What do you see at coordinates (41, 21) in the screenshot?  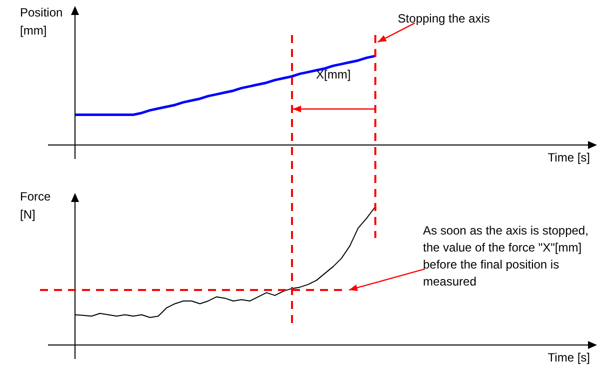 I see `y-axis-title: Position [mm]` at bounding box center [41, 21].